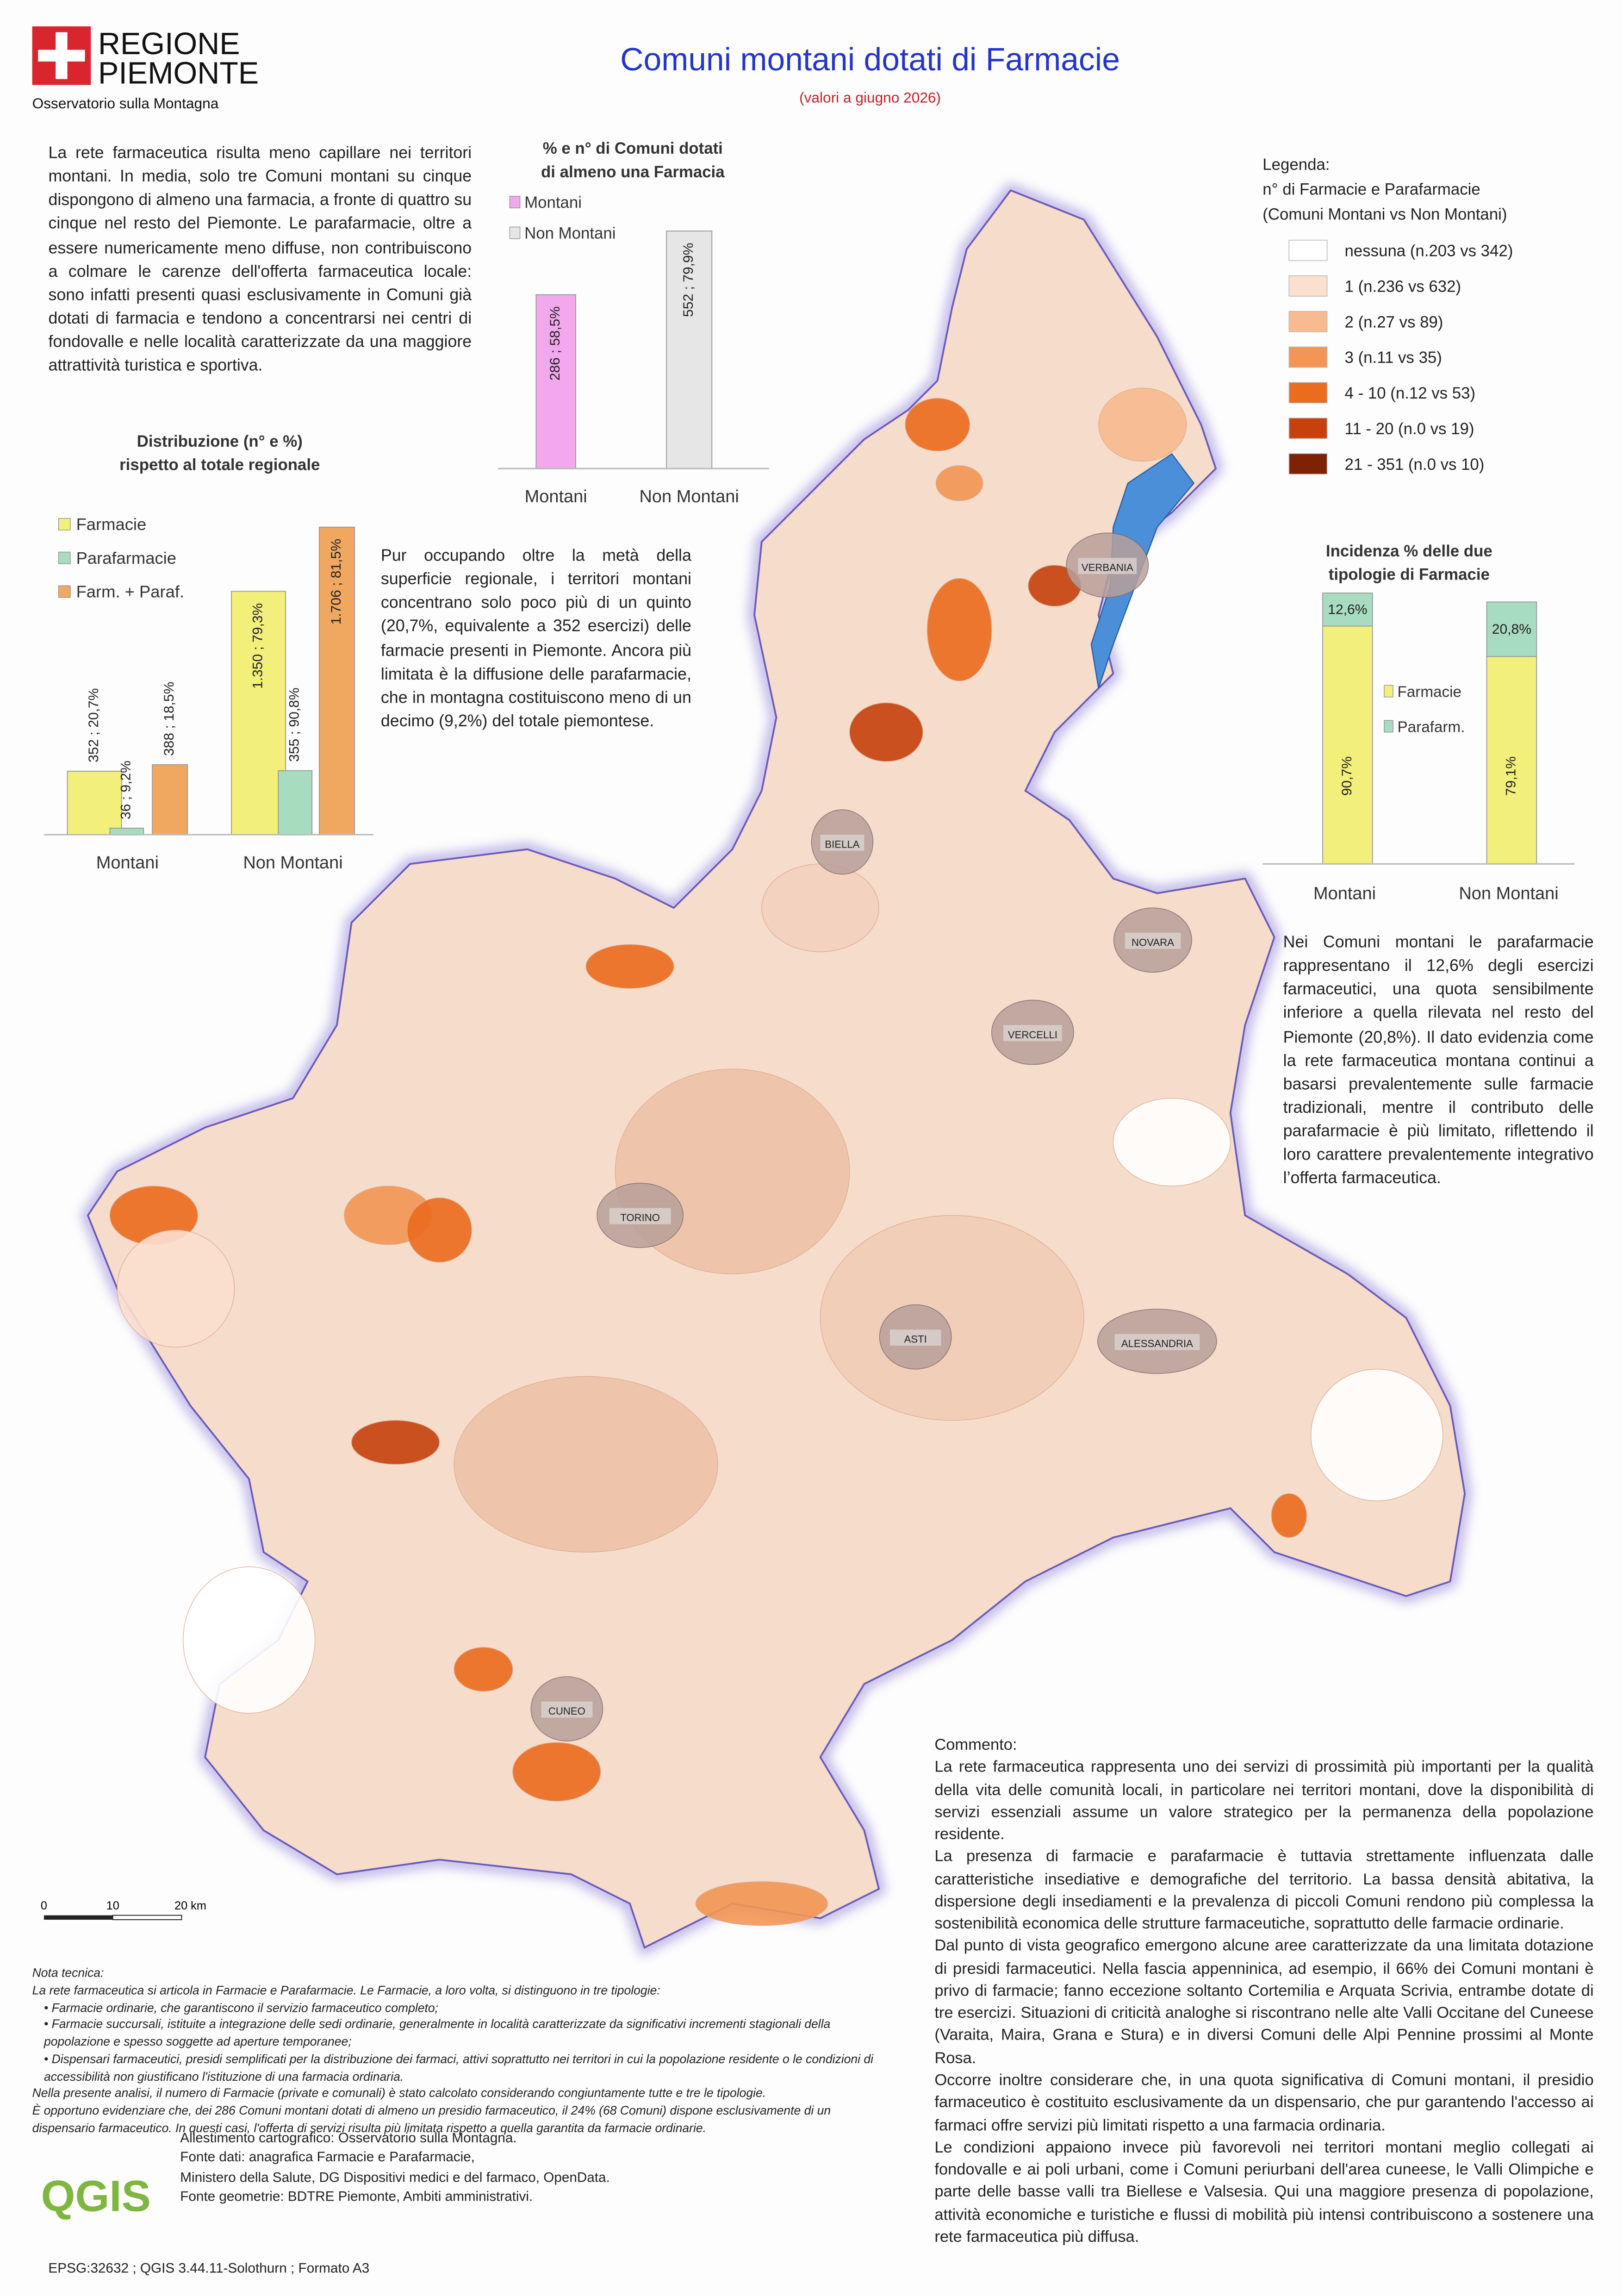  Describe the element at coordinates (688, 280) in the screenshot. I see `value-label: 552 ; 79,9%` at that location.